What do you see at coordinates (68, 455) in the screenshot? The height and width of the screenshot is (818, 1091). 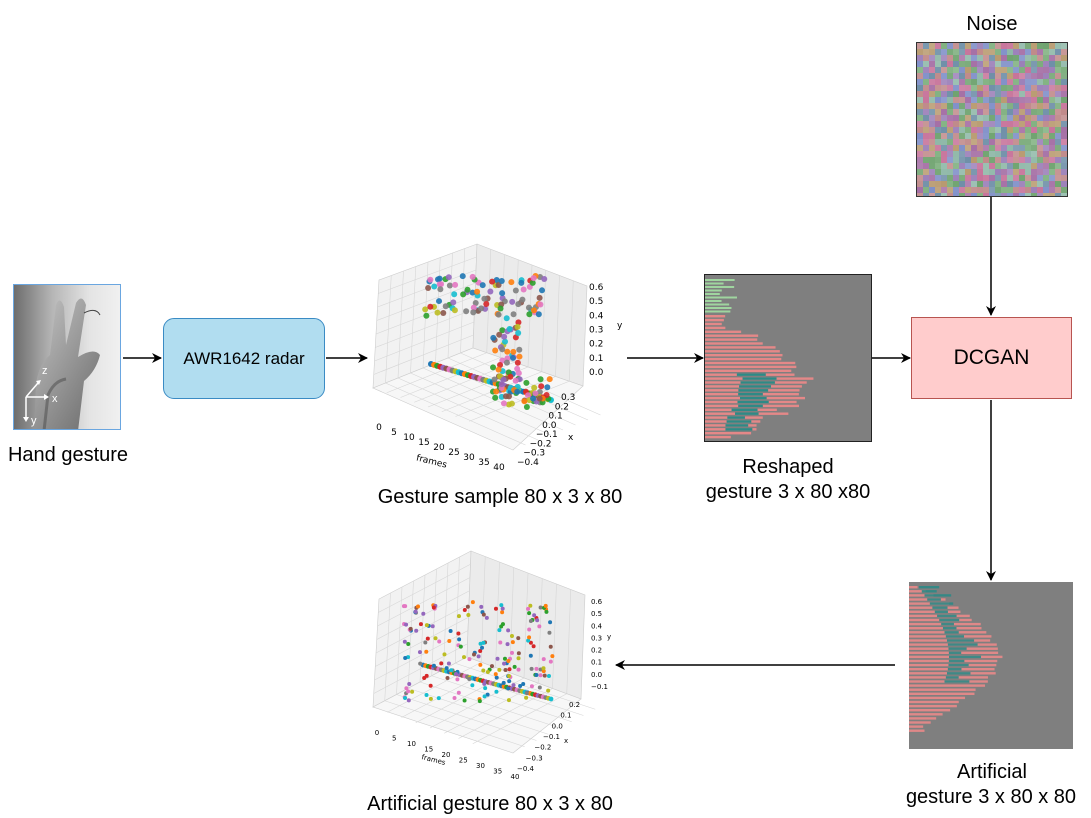 I see `hand-gesture-caption: Hand gesture` at bounding box center [68, 455].